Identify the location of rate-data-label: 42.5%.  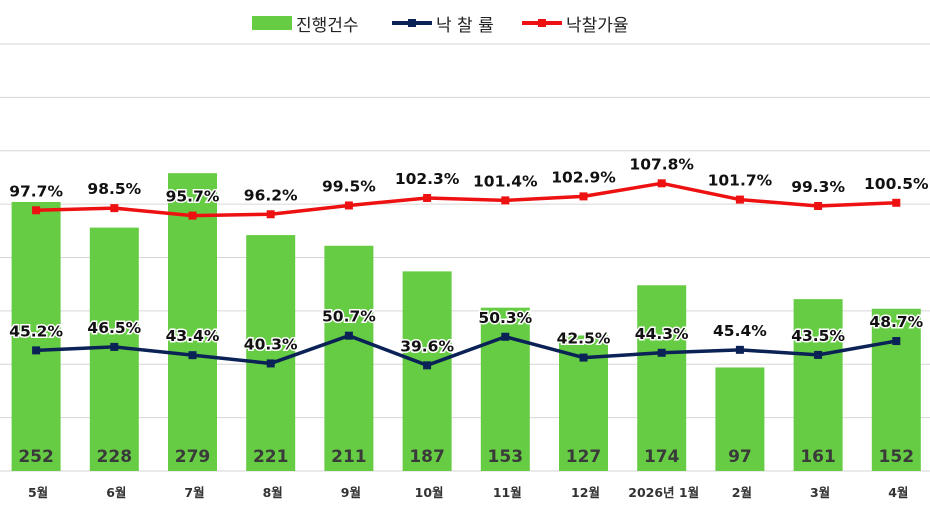
(584, 339).